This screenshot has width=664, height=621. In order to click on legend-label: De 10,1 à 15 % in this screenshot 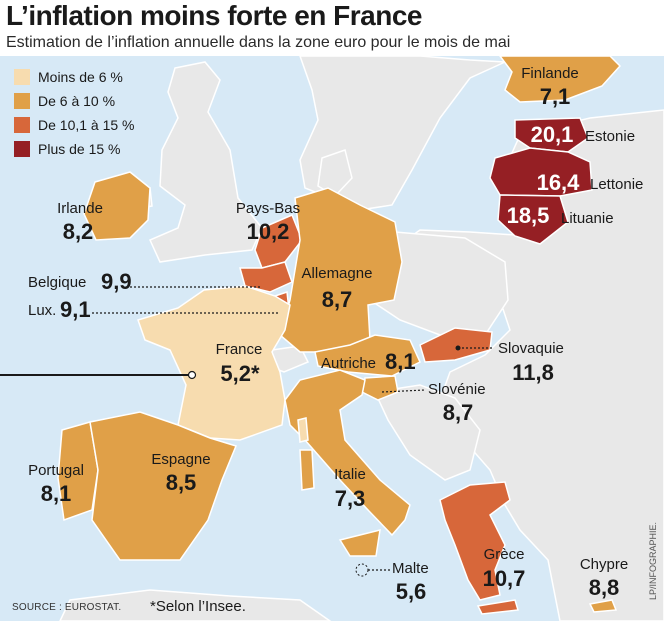, I will do `click(86, 125)`.